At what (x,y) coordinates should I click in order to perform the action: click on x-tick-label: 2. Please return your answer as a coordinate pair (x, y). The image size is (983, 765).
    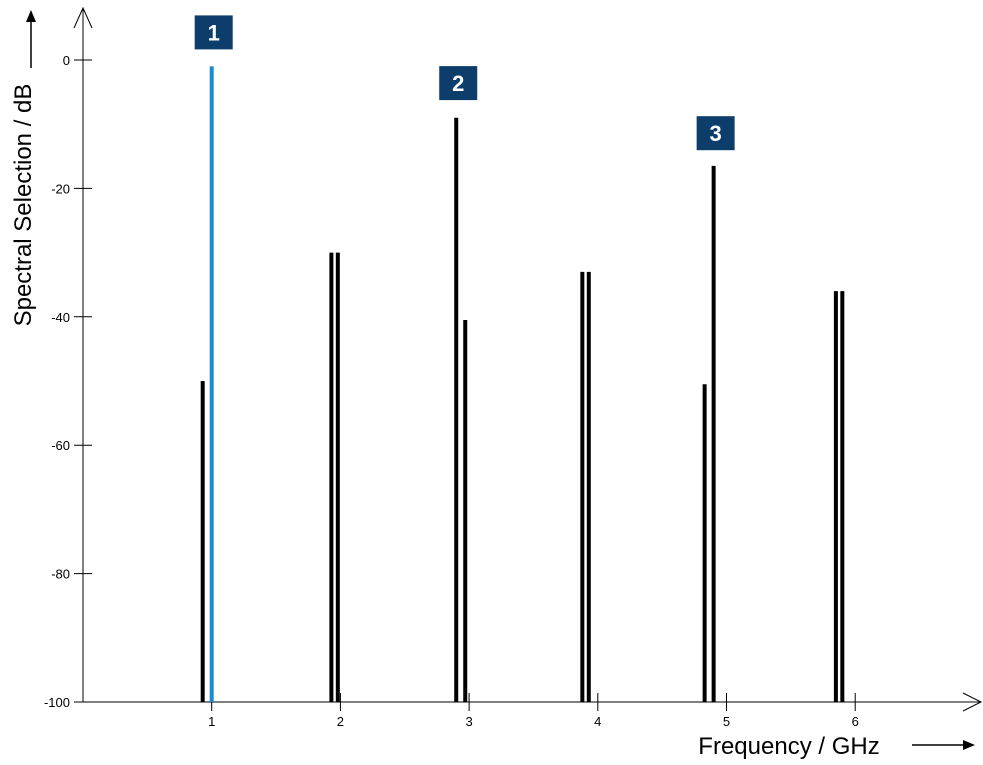
    Looking at the image, I should click on (340, 721).